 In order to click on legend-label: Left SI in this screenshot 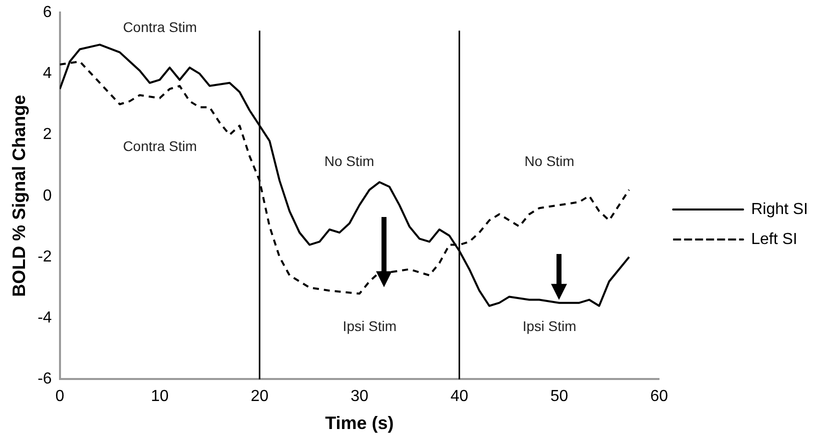, I will do `click(774, 239)`.